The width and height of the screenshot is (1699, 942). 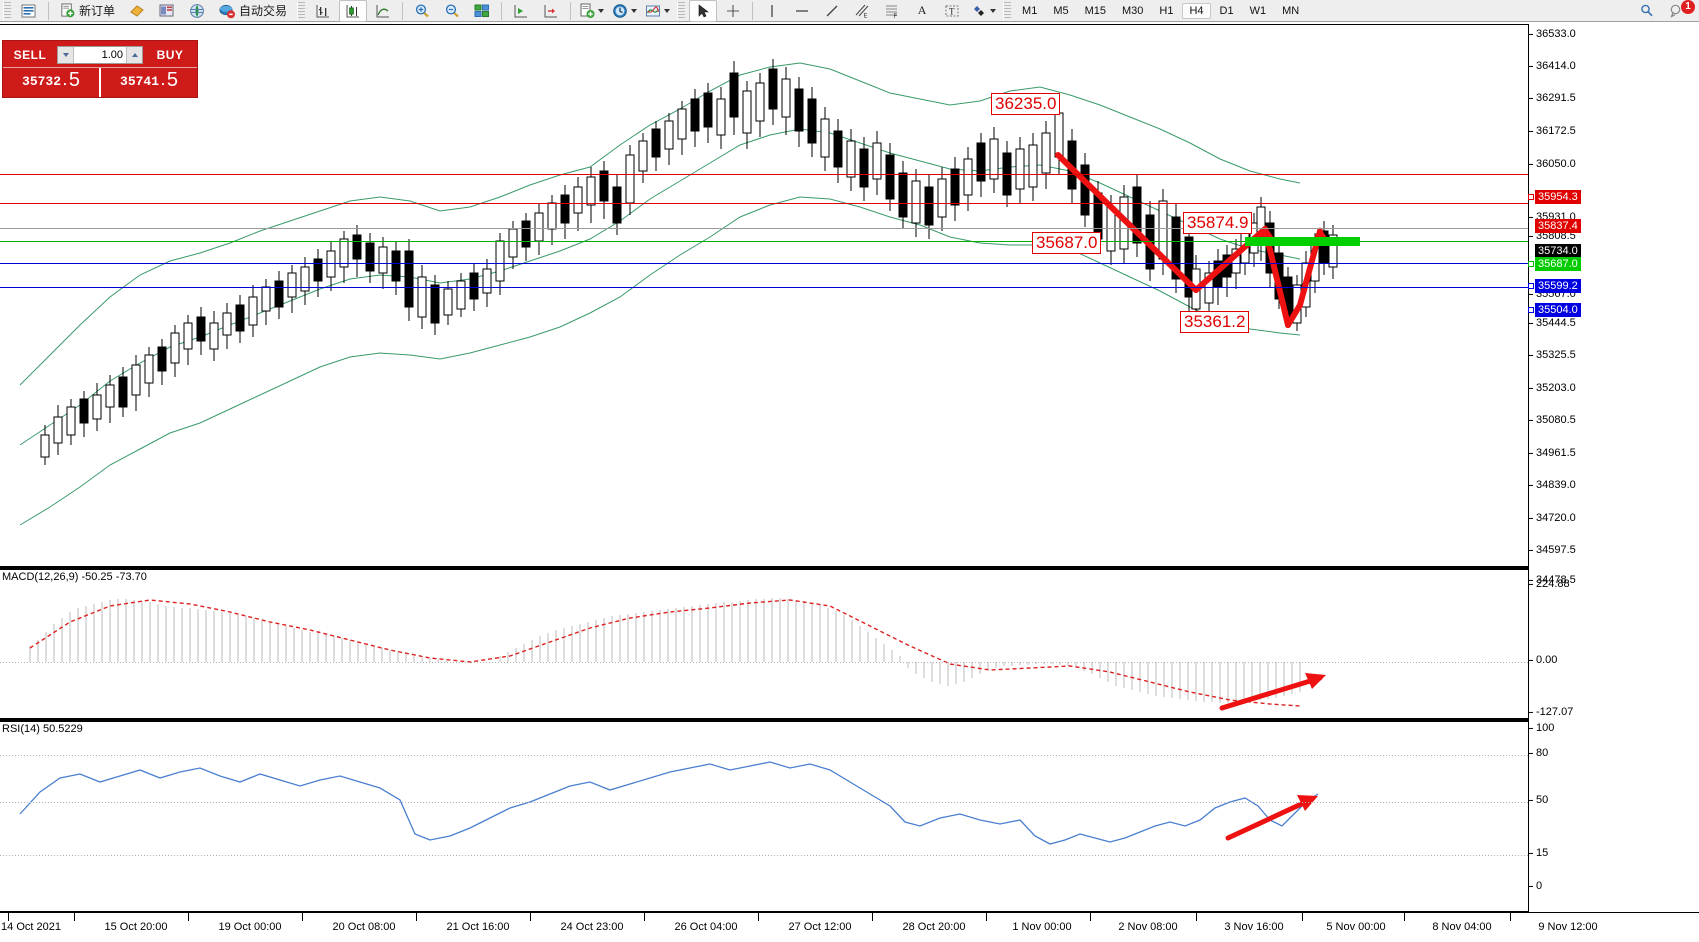 What do you see at coordinates (42, 729) in the screenshot?
I see `rsi-label: RSI(14) 50.5229` at bounding box center [42, 729].